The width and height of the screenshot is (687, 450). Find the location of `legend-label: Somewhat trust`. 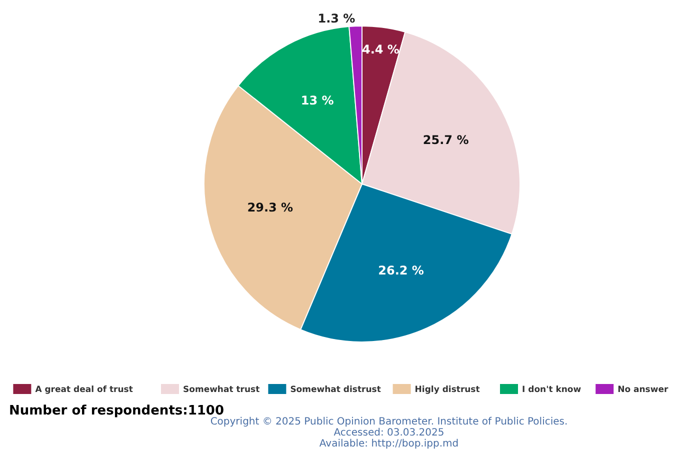

legend-label: Somewhat trust is located at coordinates (221, 389).